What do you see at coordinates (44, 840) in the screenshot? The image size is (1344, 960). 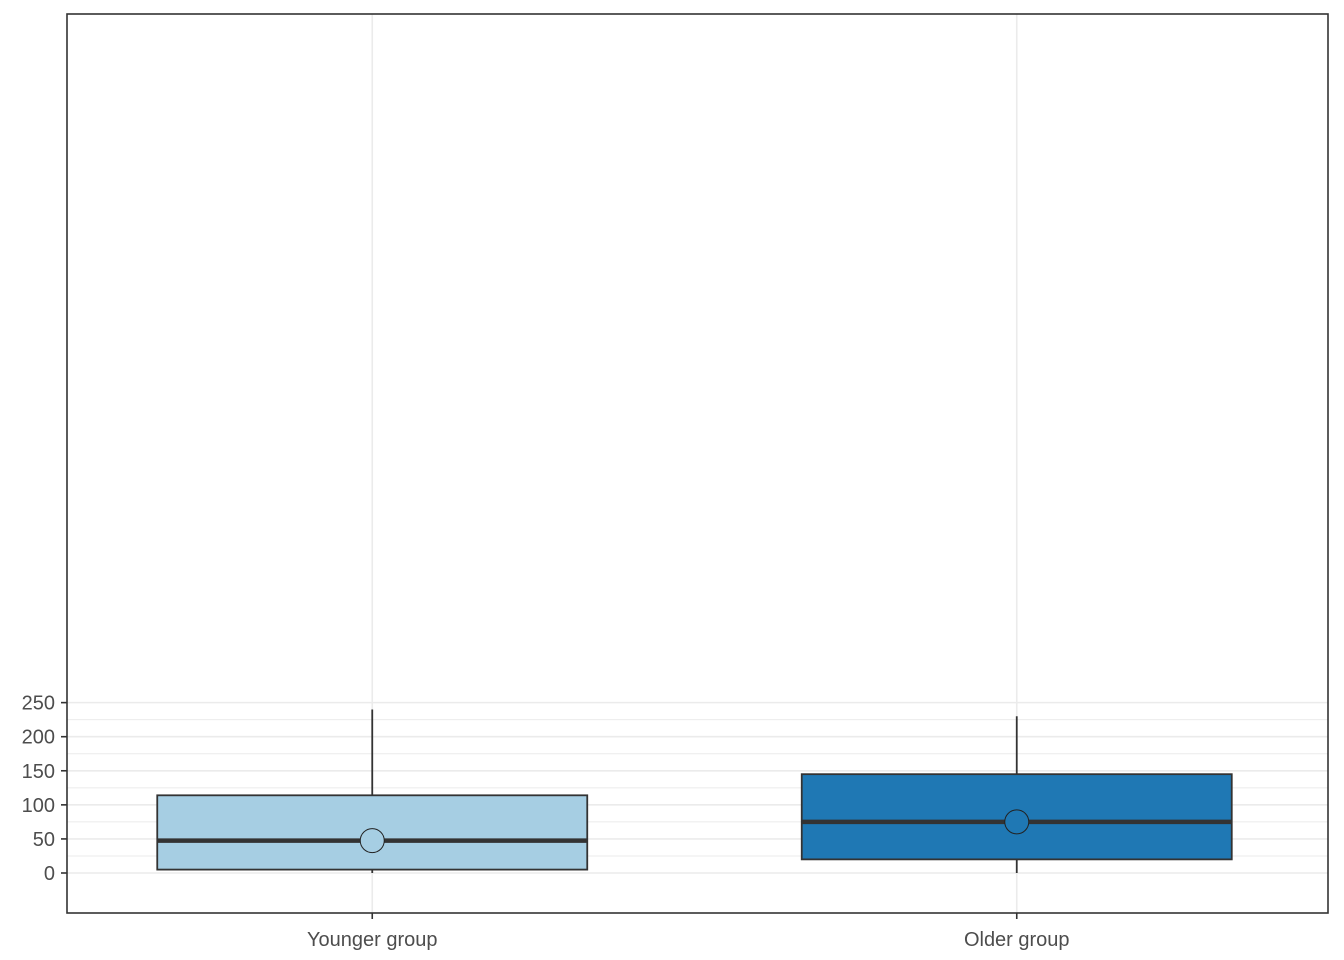 I see `y-tick-label: 50` at bounding box center [44, 840].